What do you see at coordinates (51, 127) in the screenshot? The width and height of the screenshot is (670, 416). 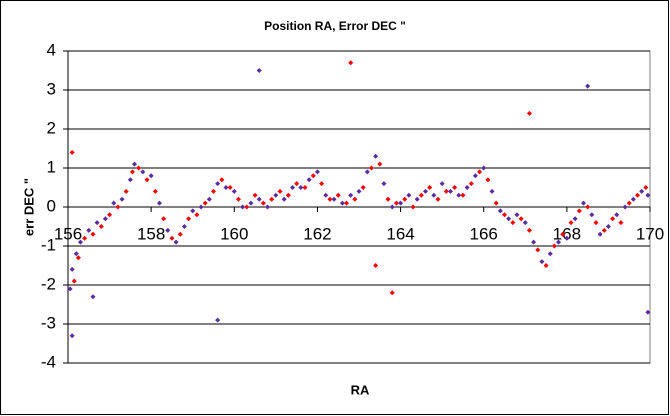 I see `y-tick-label: 2` at bounding box center [51, 127].